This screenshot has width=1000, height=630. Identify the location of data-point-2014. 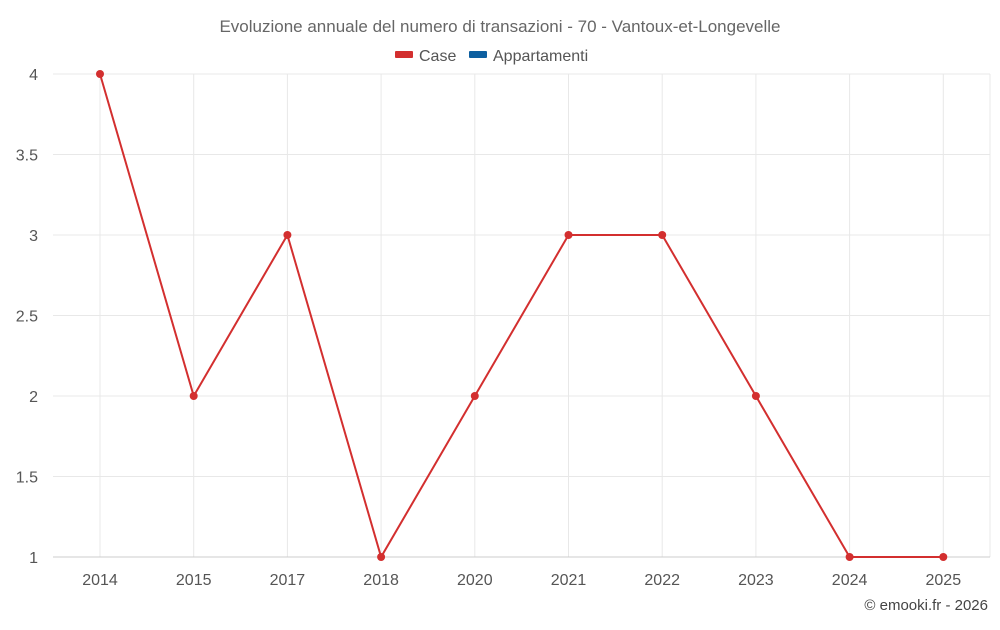
(100, 74).